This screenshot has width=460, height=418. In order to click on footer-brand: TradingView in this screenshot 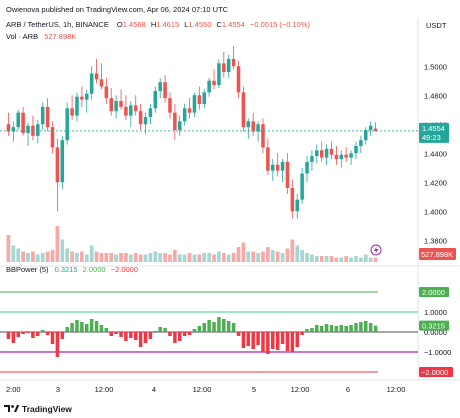, I will do `click(47, 409)`.